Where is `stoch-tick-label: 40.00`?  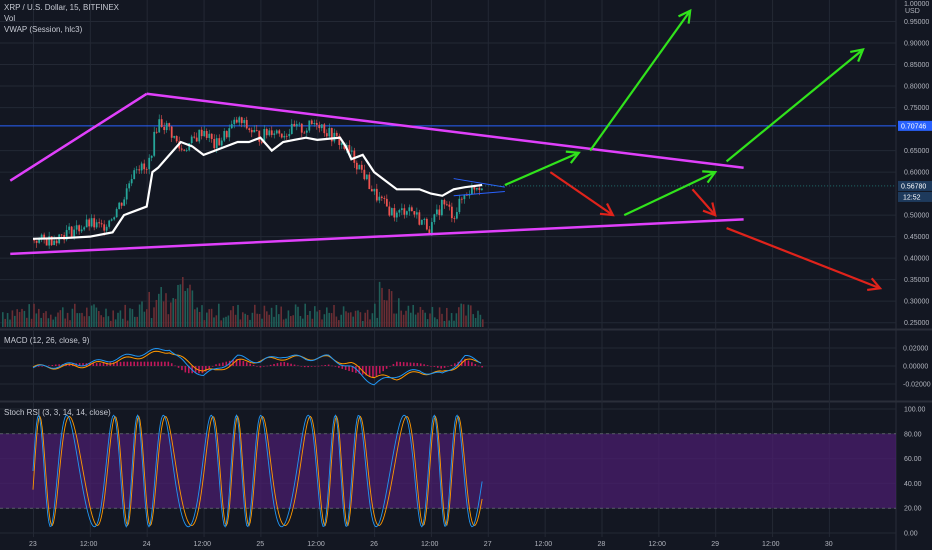 stoch-tick-label: 40.00 is located at coordinates (913, 484).